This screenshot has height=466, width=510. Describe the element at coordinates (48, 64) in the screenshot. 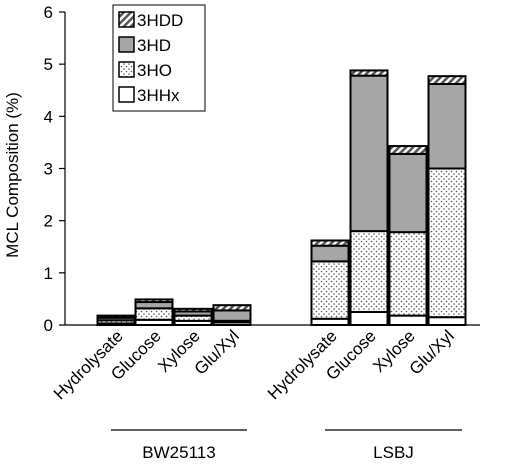

I see `y-tick-label: 5` at that location.